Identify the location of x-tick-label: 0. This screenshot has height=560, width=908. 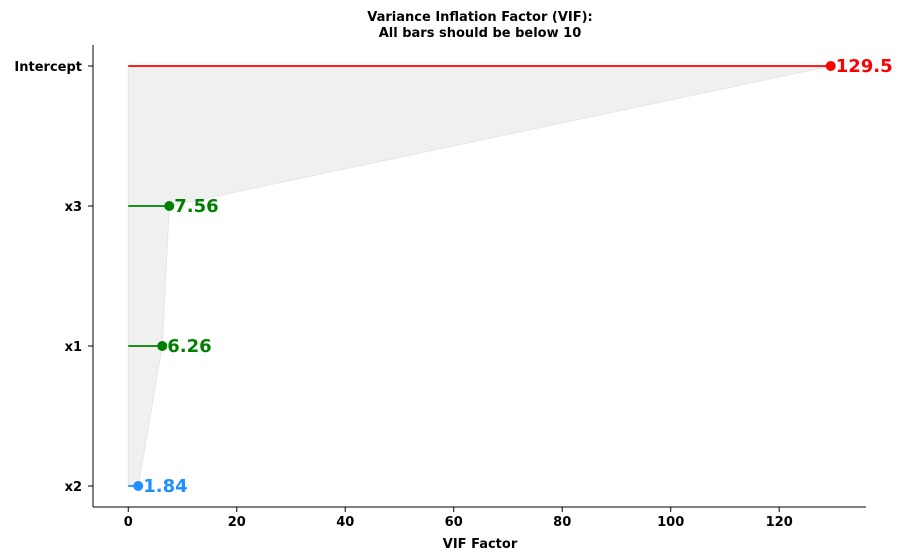
(128, 522).